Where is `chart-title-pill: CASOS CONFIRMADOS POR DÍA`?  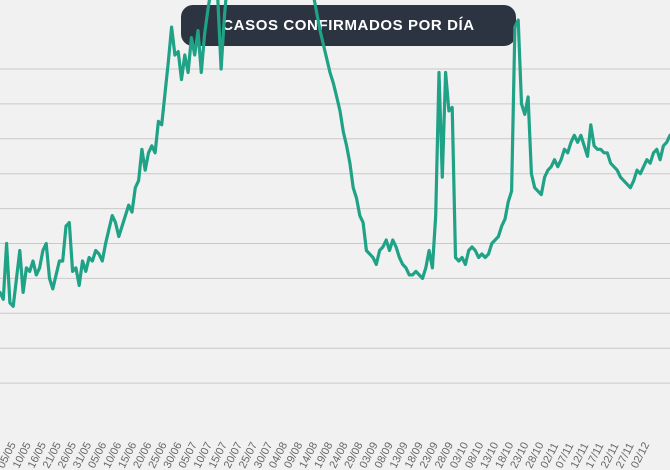
chart-title-pill: CASOS CONFIRMADOS POR DÍA is located at coordinates (348, 25).